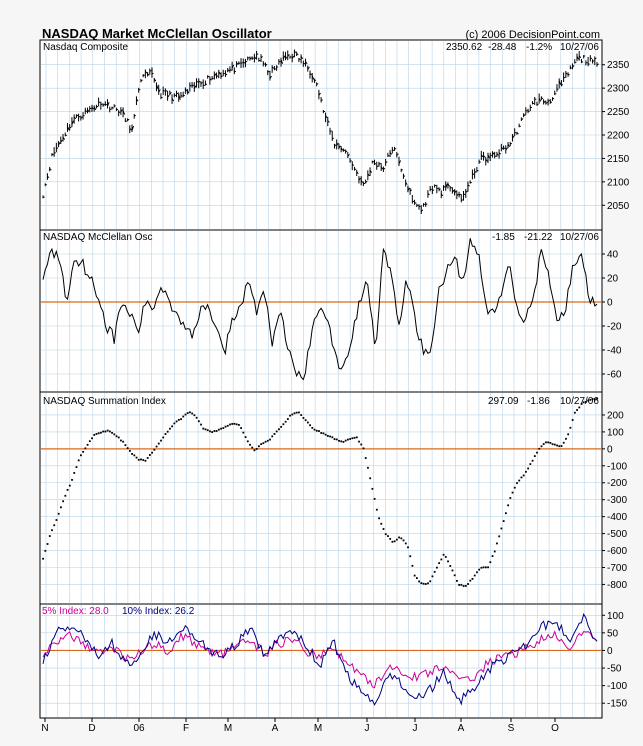 The height and width of the screenshot is (746, 643). Describe the element at coordinates (158, 611) in the screenshot. I see `ten-pct-legend: 10% Index: 26.2` at that location.